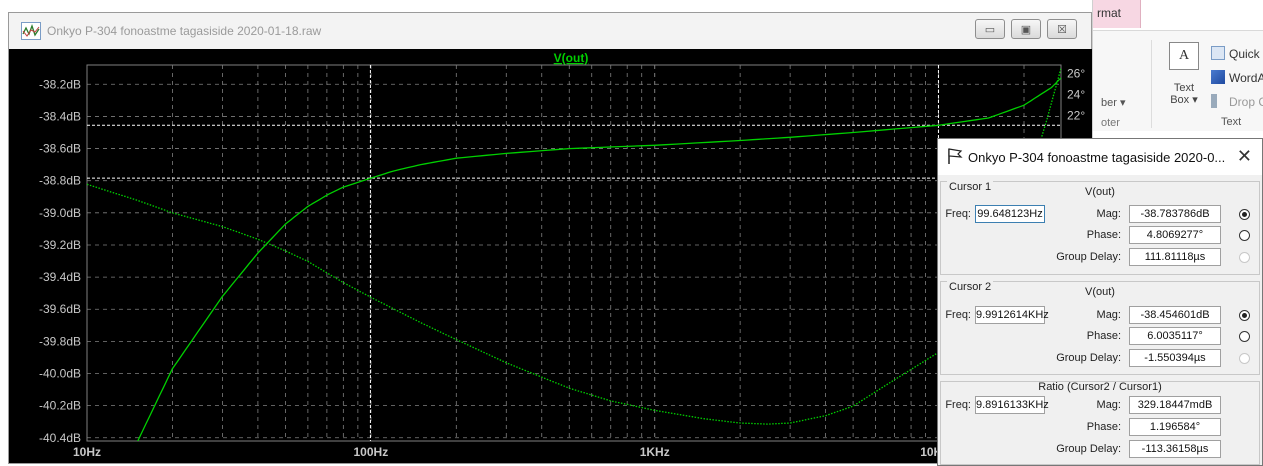 The width and height of the screenshot is (1263, 466). I want to click on y-tick-label: -39.0dB, so click(60, 213).